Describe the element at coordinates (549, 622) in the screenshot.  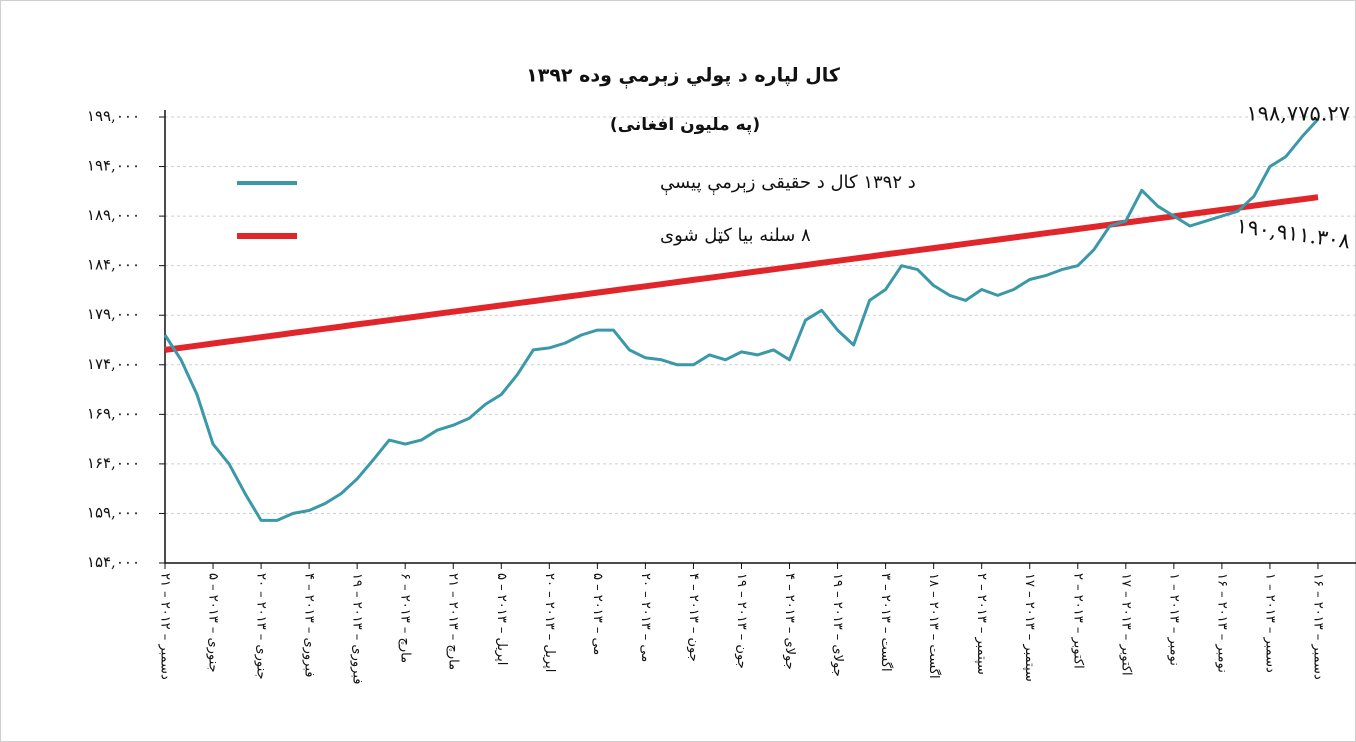
I see `x-tick-label: ۲۰ – اپریل – ۲۰۱۳` at that location.